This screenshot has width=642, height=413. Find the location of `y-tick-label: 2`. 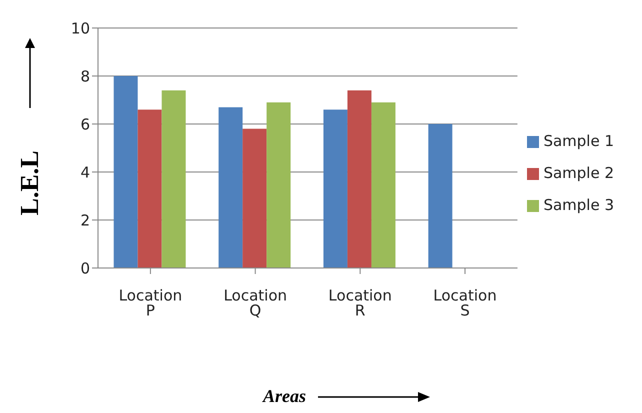

y-tick-label: 2 is located at coordinates (85, 220).